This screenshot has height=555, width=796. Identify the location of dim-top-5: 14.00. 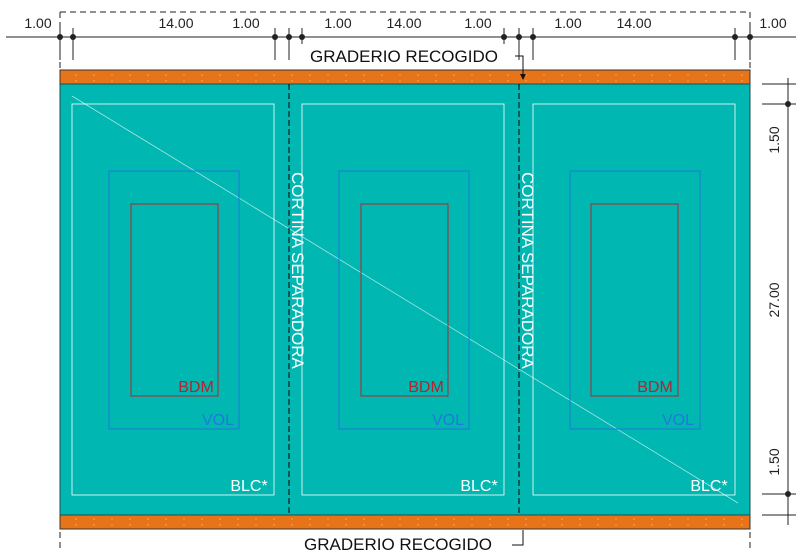
(403, 23).